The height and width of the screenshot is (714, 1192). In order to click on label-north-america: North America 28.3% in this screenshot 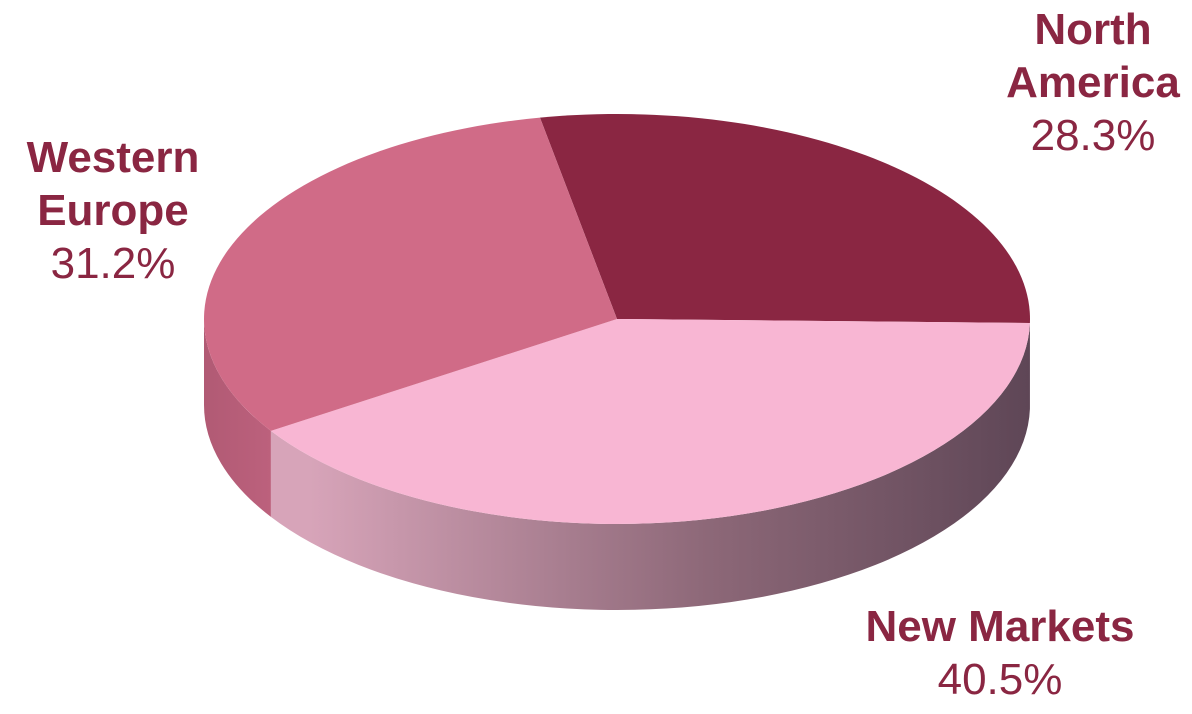, I will do `click(1085, 82)`.